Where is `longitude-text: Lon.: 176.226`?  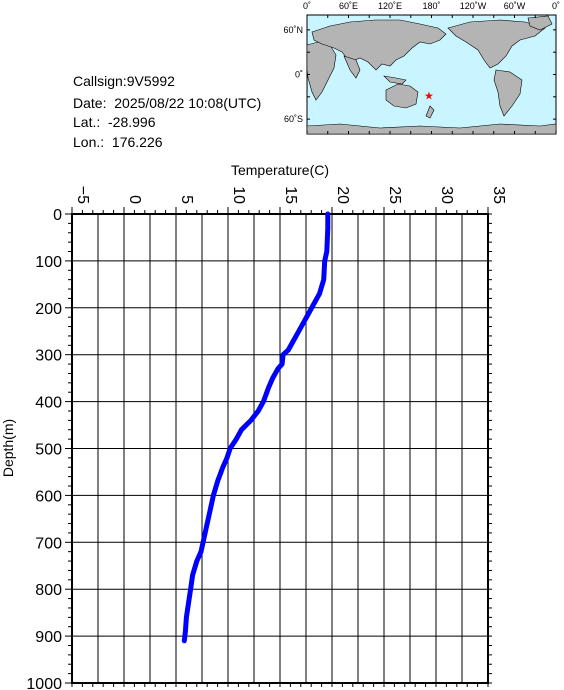
longitude-text: Lon.: 176.226 is located at coordinates (118, 142).